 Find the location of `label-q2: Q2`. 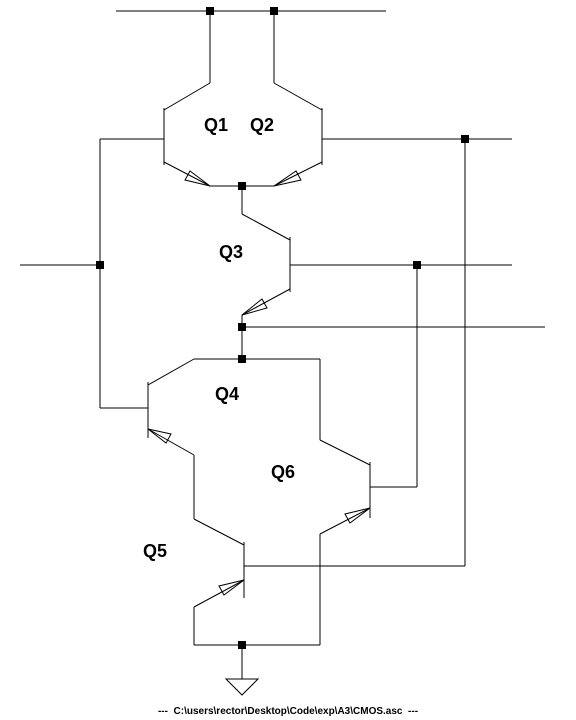

label-q2: Q2 is located at coordinates (262, 125).